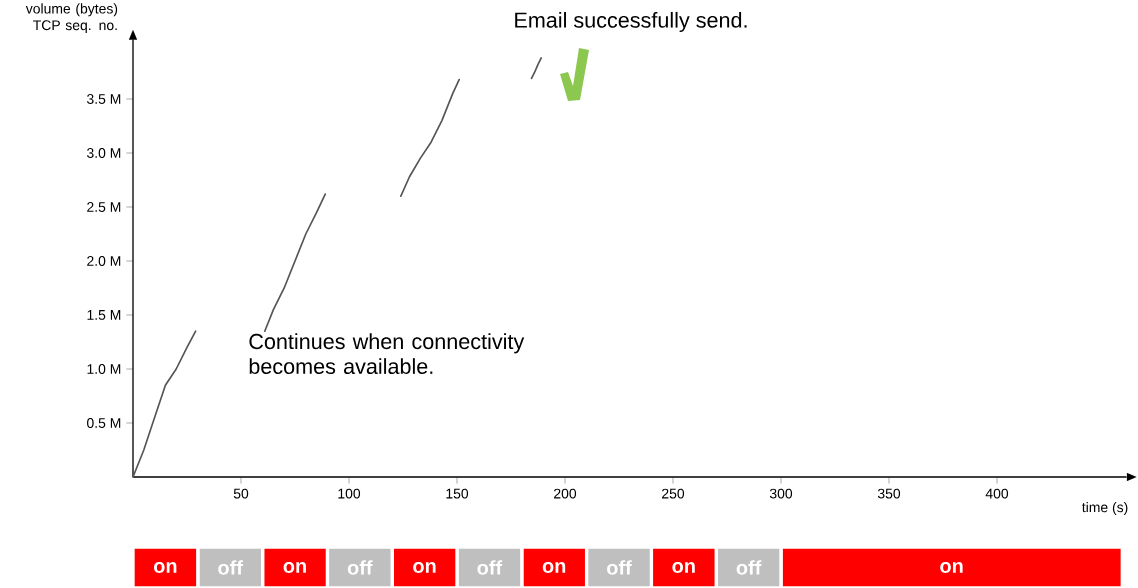 This screenshot has width=1138, height=588. Describe the element at coordinates (104, 261) in the screenshot. I see `y-tick-label: 2.0 M` at that location.